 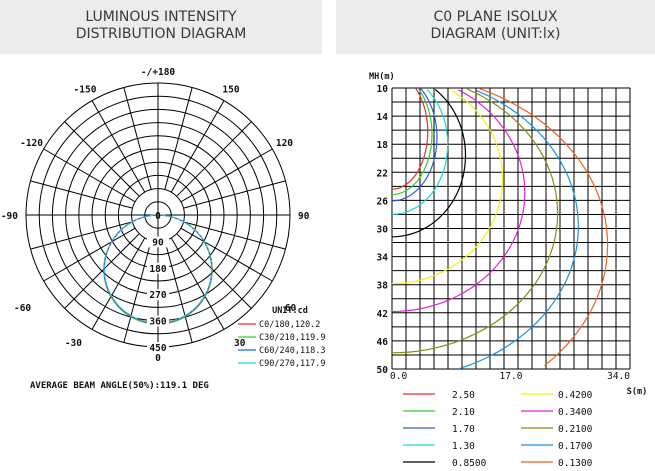 I want to click on polar-radial-label: 90, so click(x=158, y=242).